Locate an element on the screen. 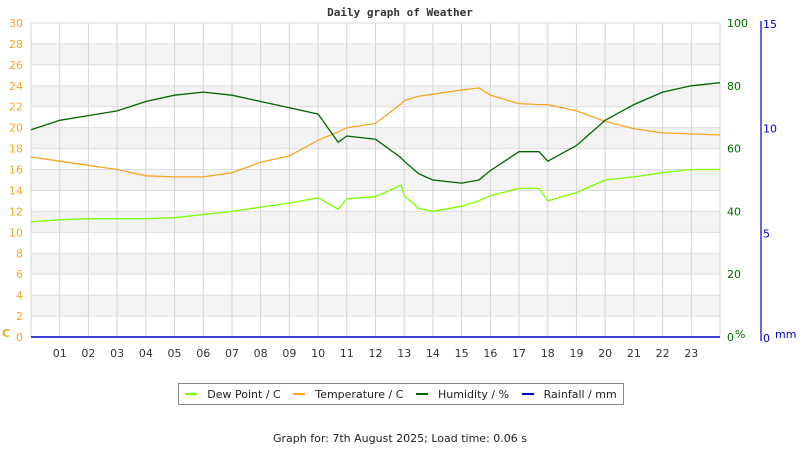  x-tick-label: 05 is located at coordinates (175, 353).